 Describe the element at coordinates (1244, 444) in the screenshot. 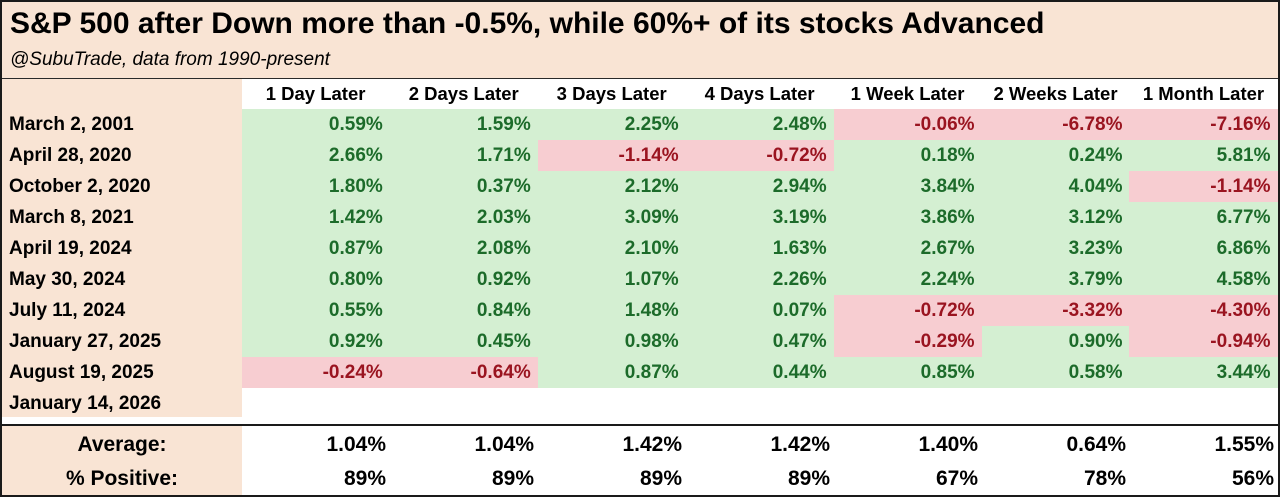

I see `average-value: 1.55%` at that location.